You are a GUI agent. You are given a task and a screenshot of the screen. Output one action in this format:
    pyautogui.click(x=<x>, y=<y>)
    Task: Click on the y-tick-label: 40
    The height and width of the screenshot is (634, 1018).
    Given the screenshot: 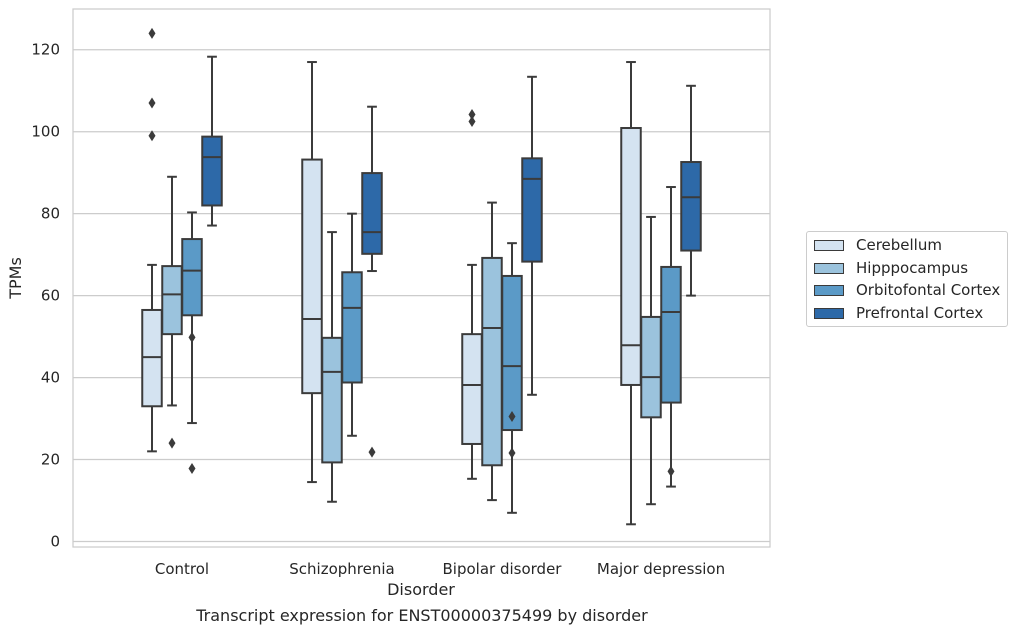 What is the action you would take?
    pyautogui.click(x=50, y=378)
    